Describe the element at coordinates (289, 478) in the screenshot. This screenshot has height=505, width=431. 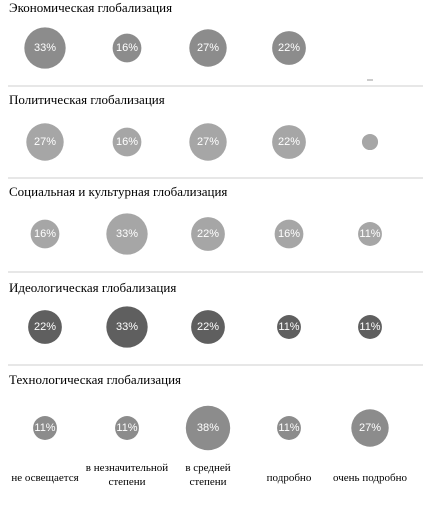
I see `category-label: подробно` at that location.